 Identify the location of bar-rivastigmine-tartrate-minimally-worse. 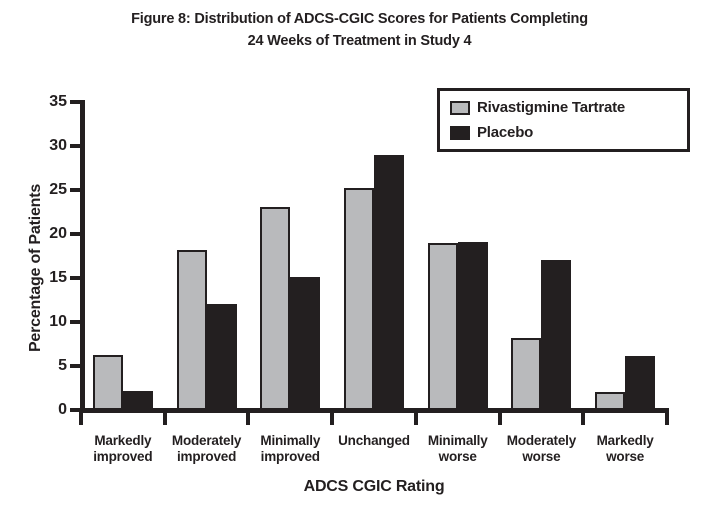
(442, 326).